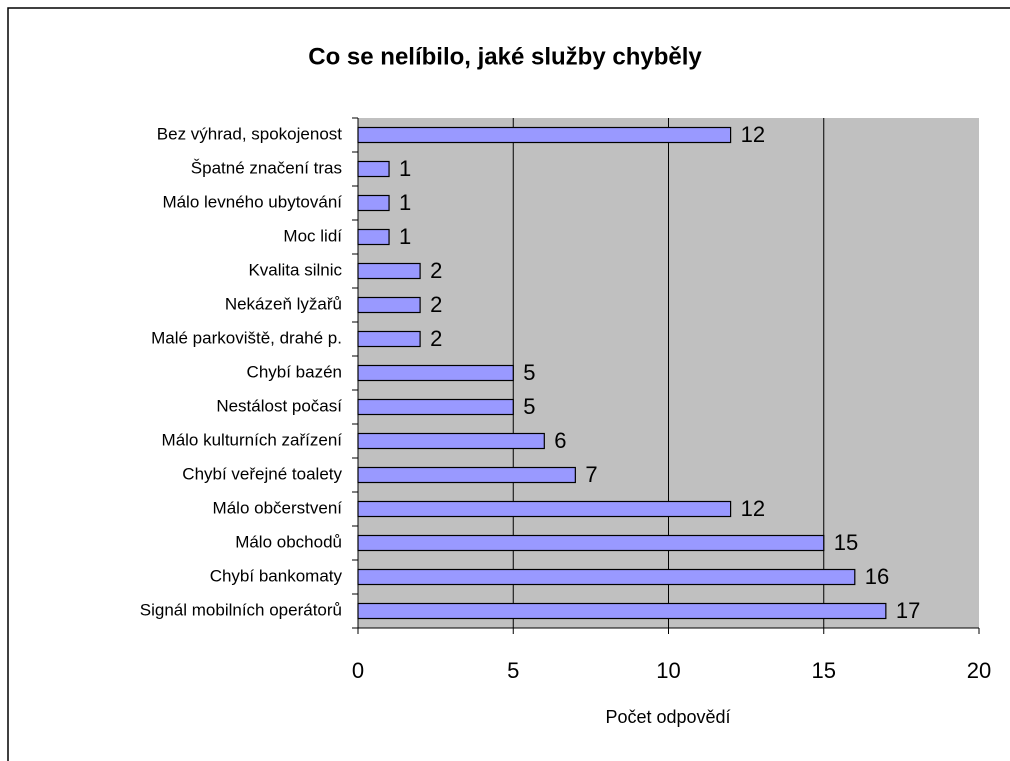  Describe the element at coordinates (252, 439) in the screenshot. I see `y-tick-label: Málo kulturních zařízení` at that location.